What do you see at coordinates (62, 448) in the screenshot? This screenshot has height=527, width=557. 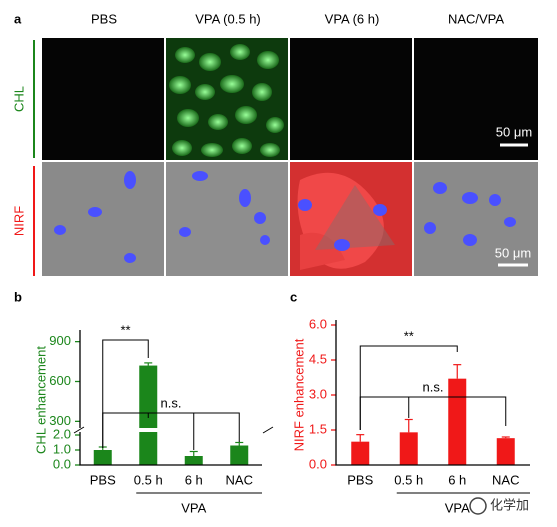 I see `y-tick-label: 1.0` at bounding box center [62, 448].